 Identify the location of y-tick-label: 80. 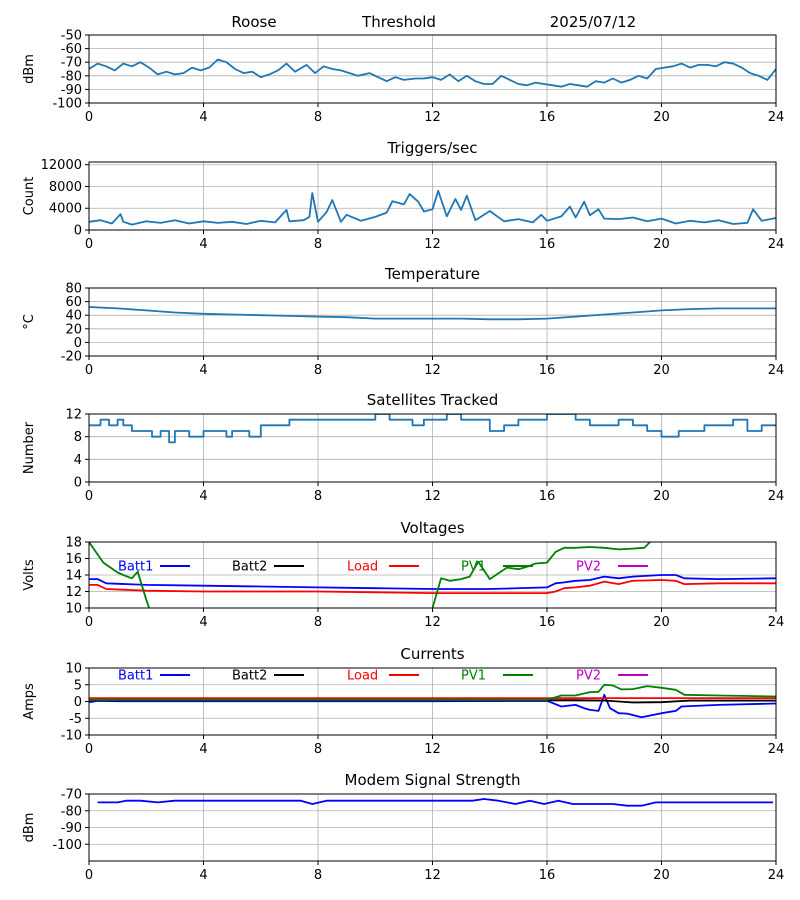
(73, 289).